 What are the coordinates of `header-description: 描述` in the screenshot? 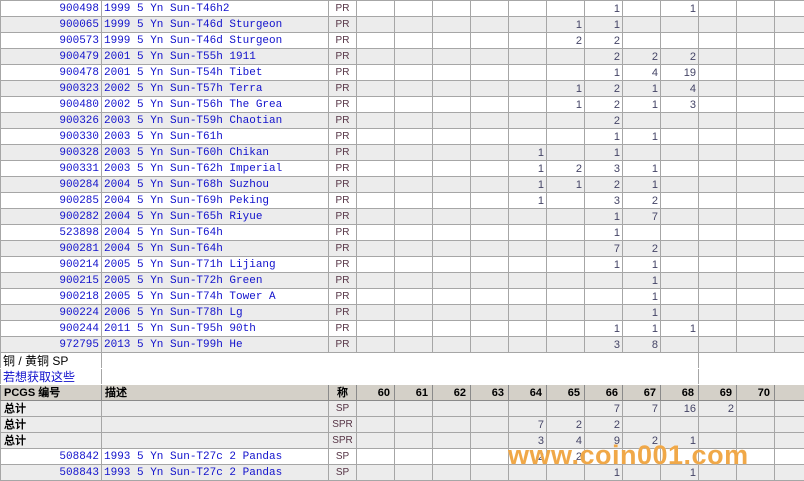 It's located at (215, 392).